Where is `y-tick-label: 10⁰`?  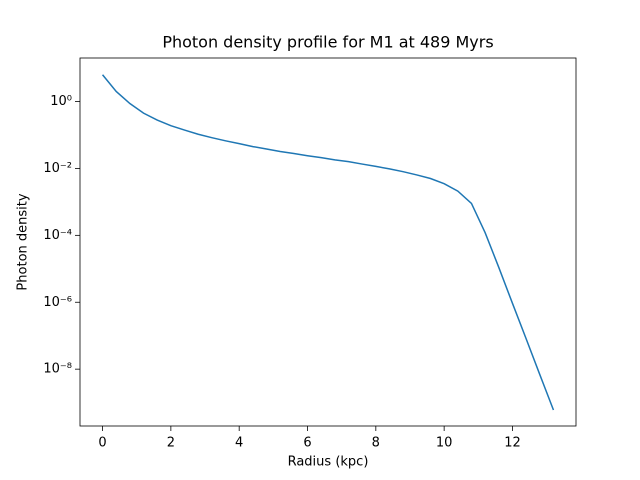
y-tick-label: 10⁰ is located at coordinates (61, 101).